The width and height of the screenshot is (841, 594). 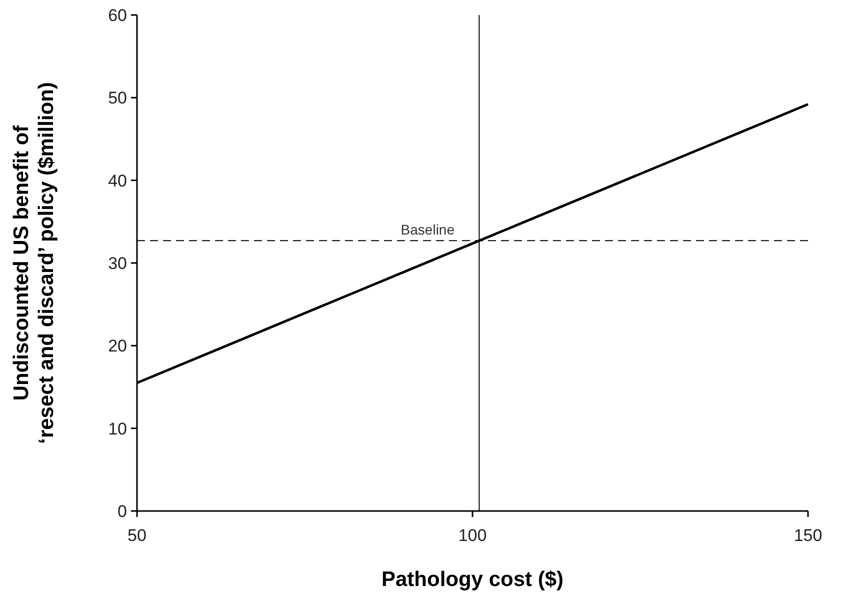 I want to click on y-tick-label: 10, so click(x=117, y=428).